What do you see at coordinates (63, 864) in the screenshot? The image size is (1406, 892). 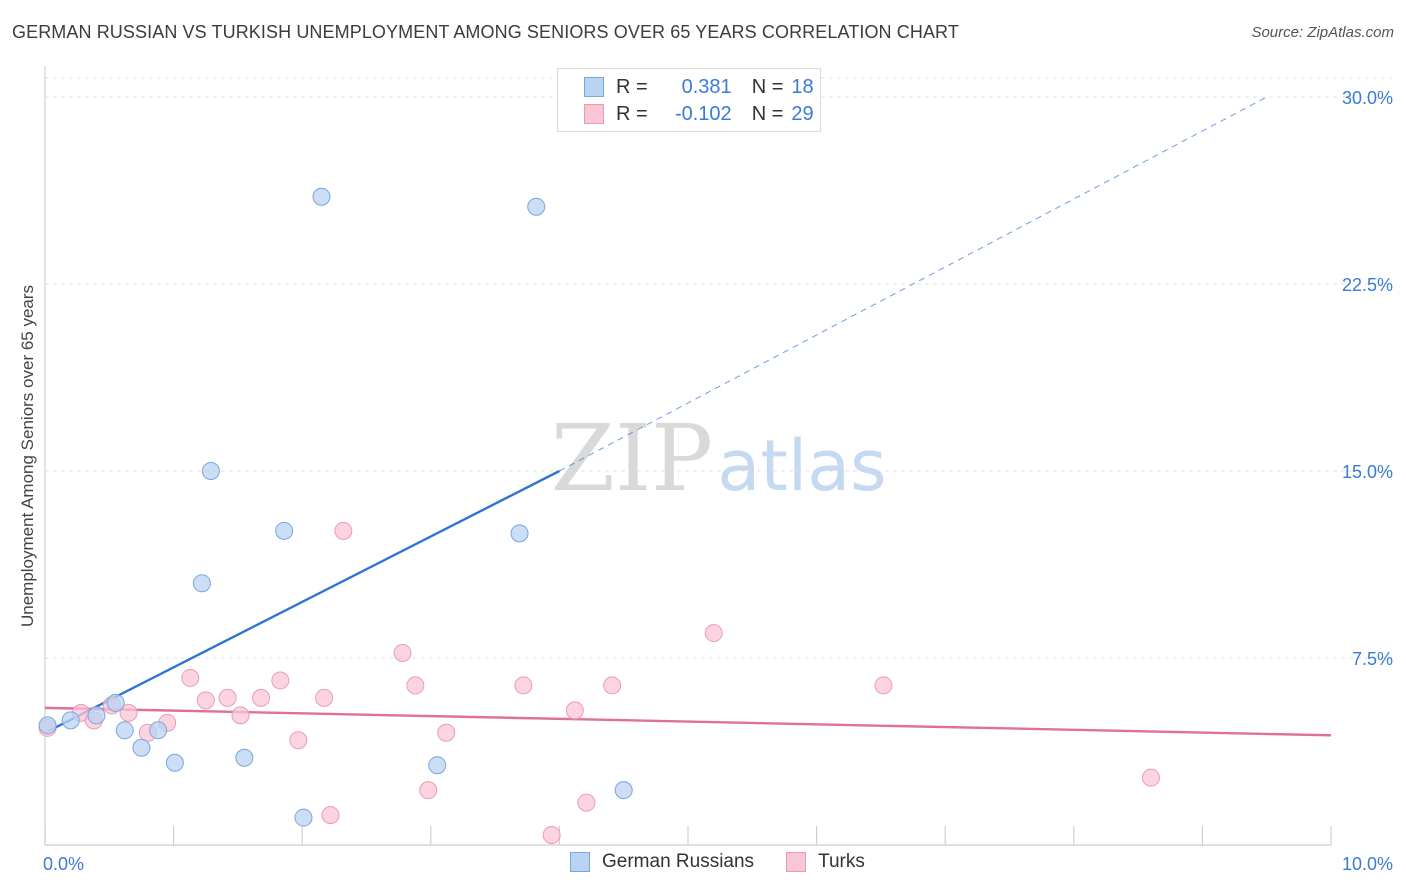 I see `x-tick-label-min: 0.0%` at bounding box center [63, 864].